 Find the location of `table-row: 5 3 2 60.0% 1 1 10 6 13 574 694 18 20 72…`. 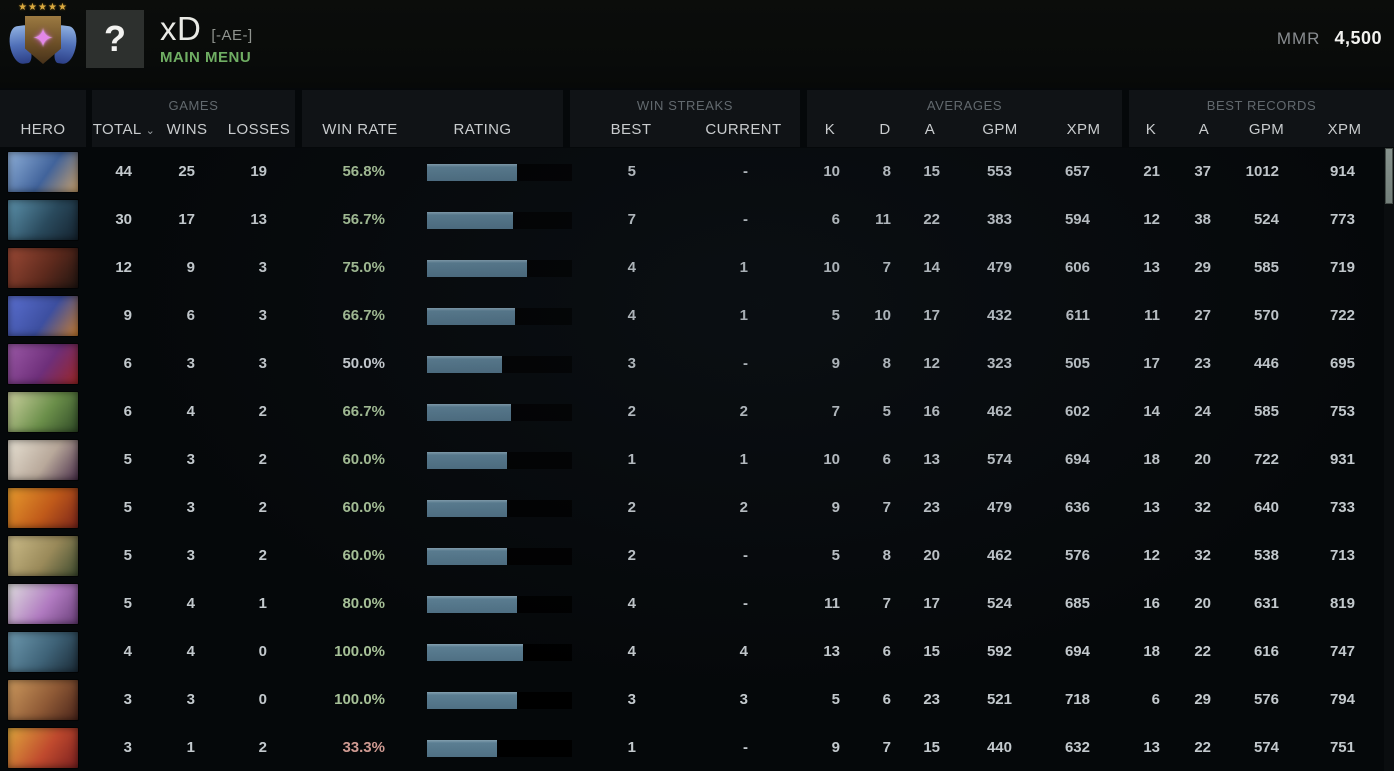

table-row: 5 3 2 60.0% 1 1 10 6 13 574 694 18 20 72… is located at coordinates (692, 460).